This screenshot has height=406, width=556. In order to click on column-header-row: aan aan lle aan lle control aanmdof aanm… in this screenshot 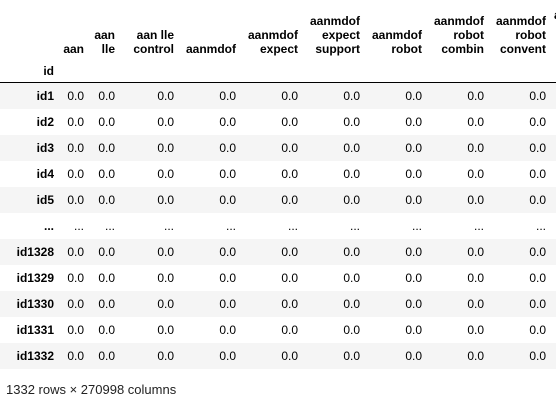, I will do `click(278, 30)`.